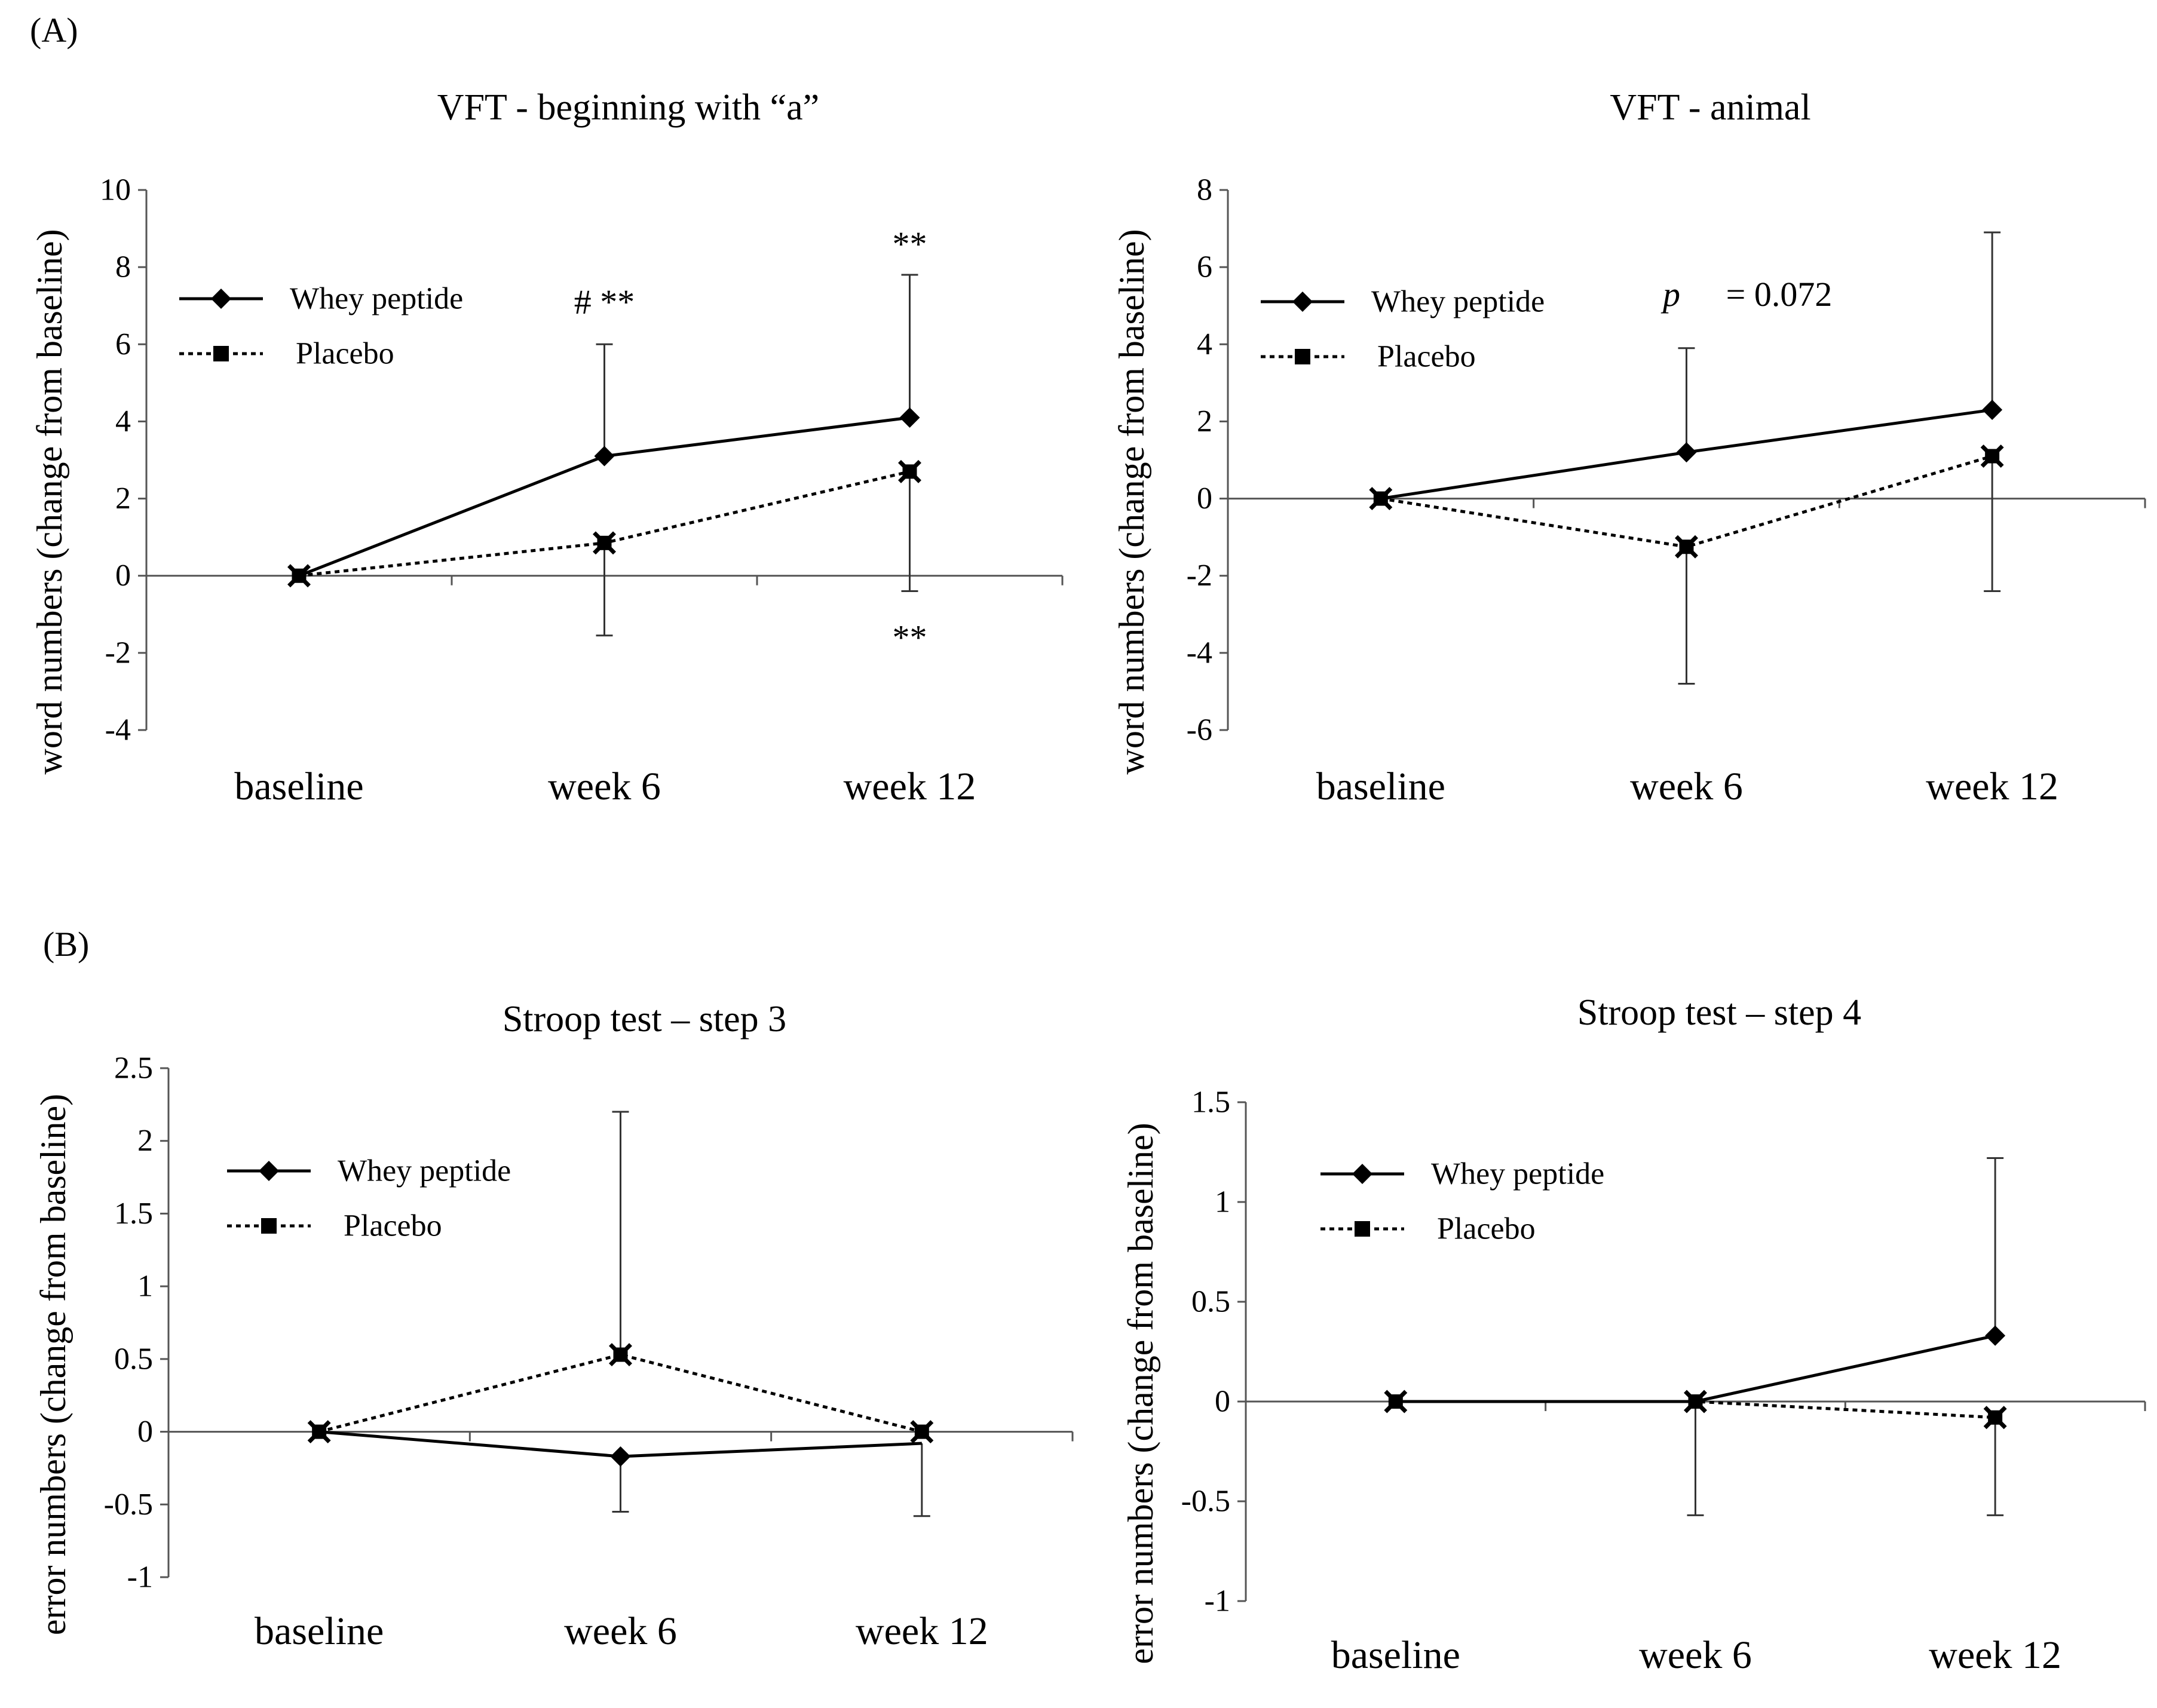 This screenshot has height=1708, width=2157. I want to click on chart-title: Stroop test – step 4, so click(1719, 1013).